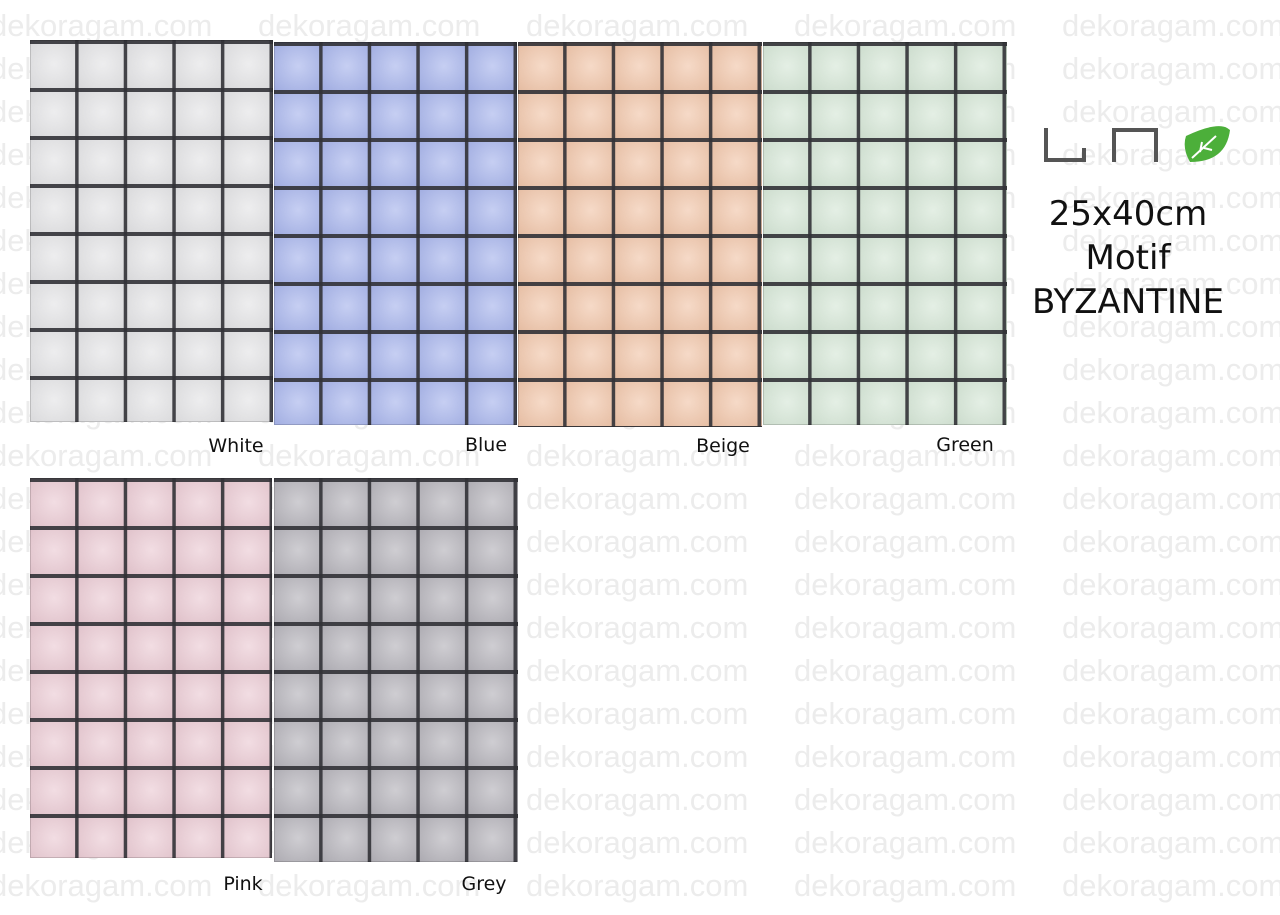 The image size is (1280, 915). What do you see at coordinates (1137, 144) in the screenshot?
I see `brand-logo` at bounding box center [1137, 144].